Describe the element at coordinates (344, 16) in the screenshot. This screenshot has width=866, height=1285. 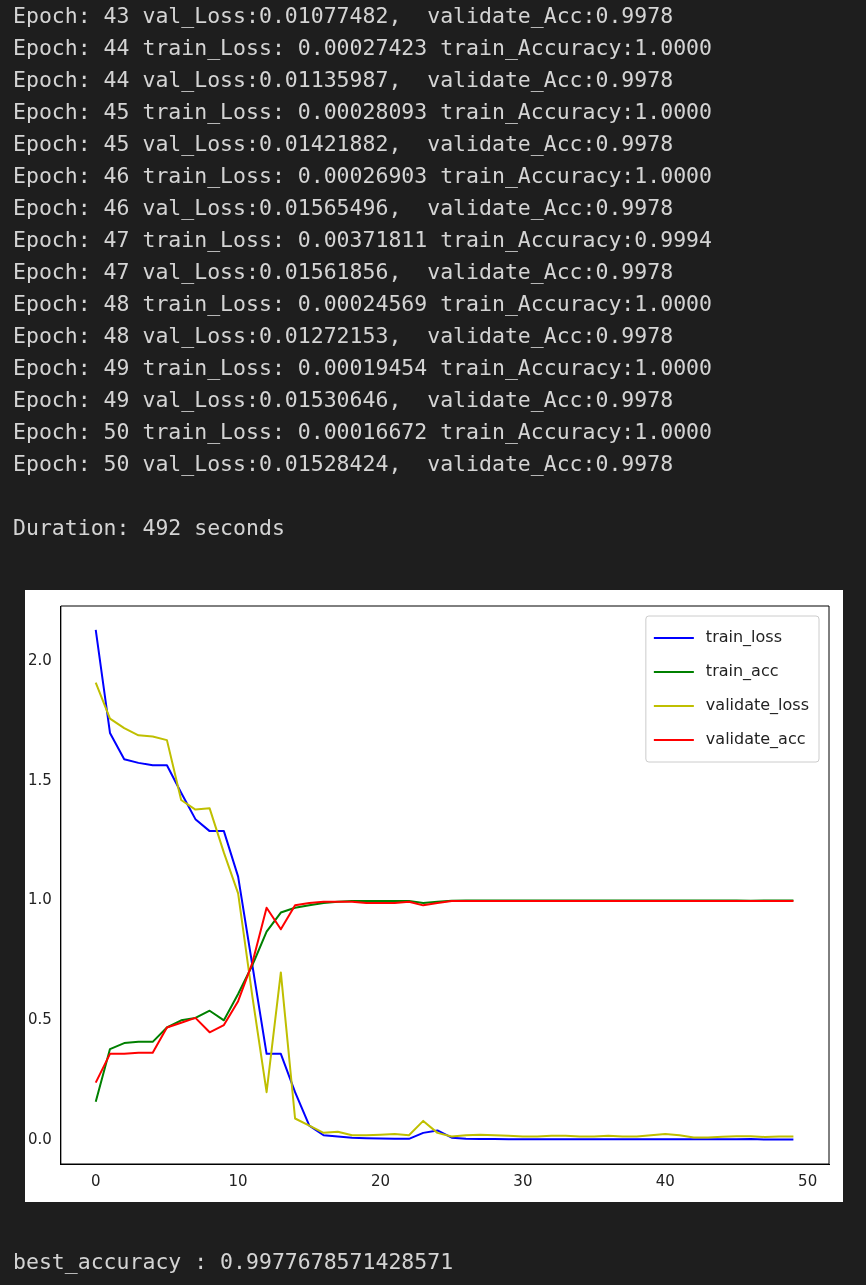
I see `text: Epoch: 43 val_Loss:0.01077482, validate_Acc:0.9978` at that location.